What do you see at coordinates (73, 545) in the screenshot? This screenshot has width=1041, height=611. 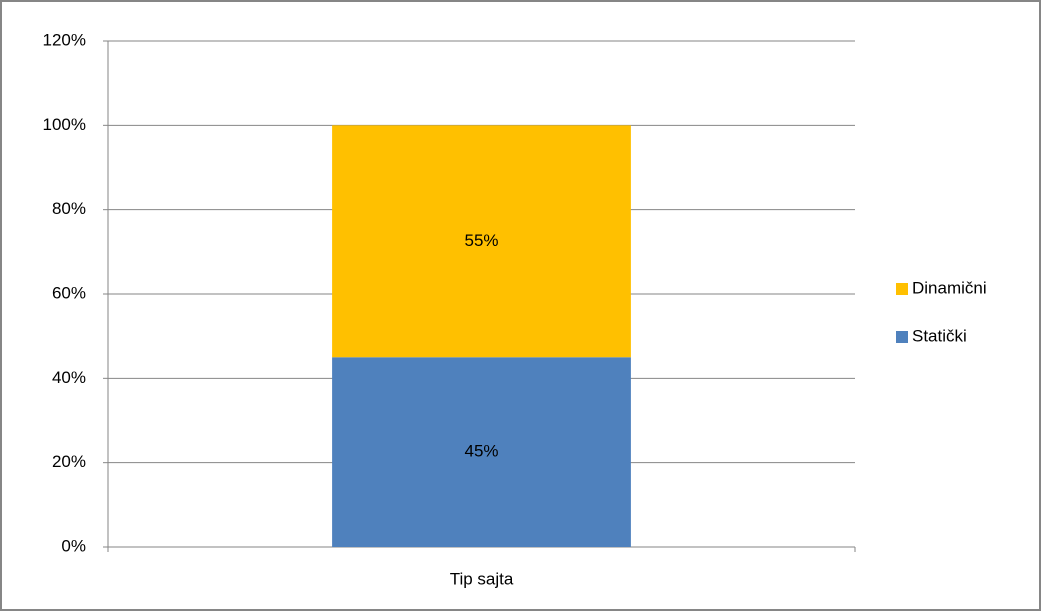 I see `y-tick-label: 0%` at bounding box center [73, 545].